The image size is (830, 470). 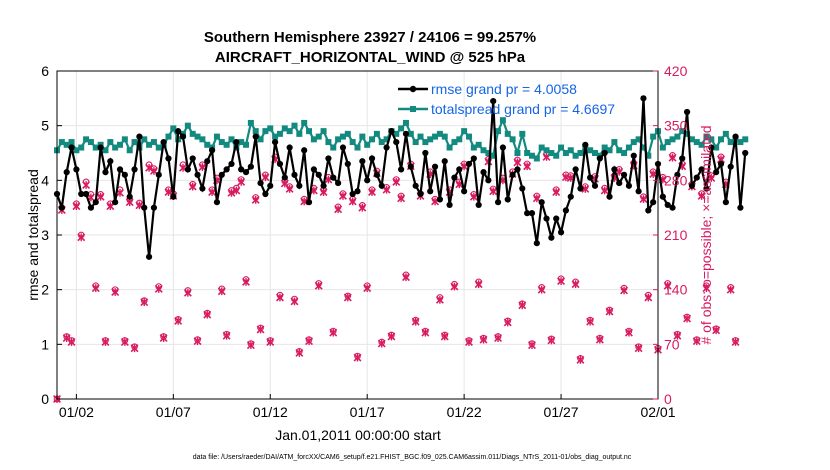 I want to click on y-right-tick-label: 140, so click(x=676, y=290).